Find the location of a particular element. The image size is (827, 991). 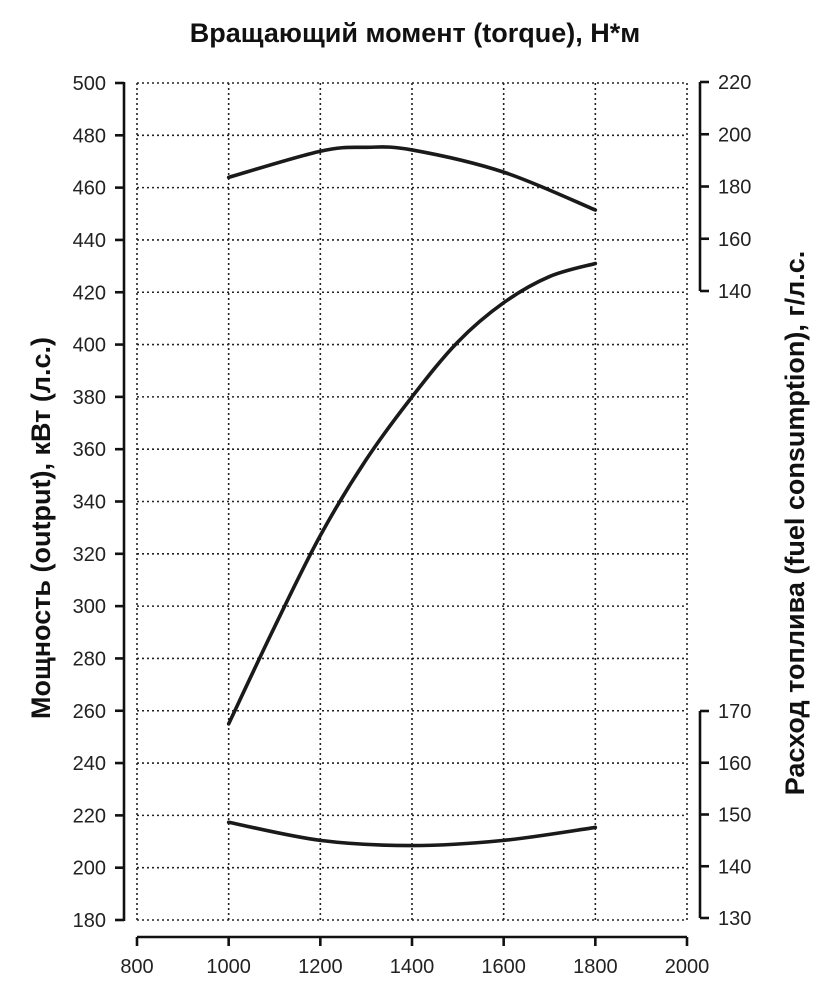

x-tick-label: 1200 is located at coordinates (320, 967).